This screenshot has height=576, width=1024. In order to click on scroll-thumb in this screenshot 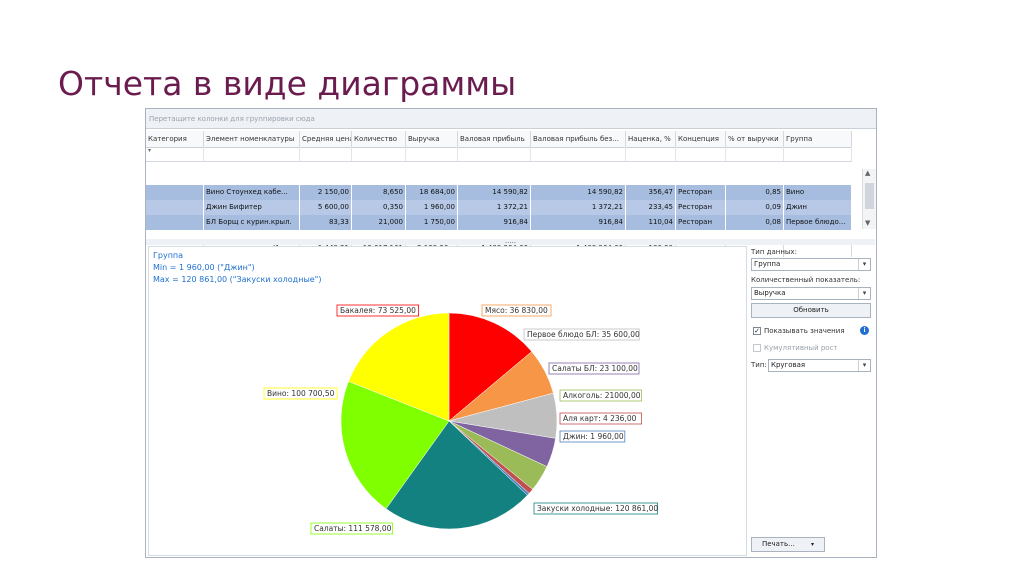, I will do `click(869, 196)`.